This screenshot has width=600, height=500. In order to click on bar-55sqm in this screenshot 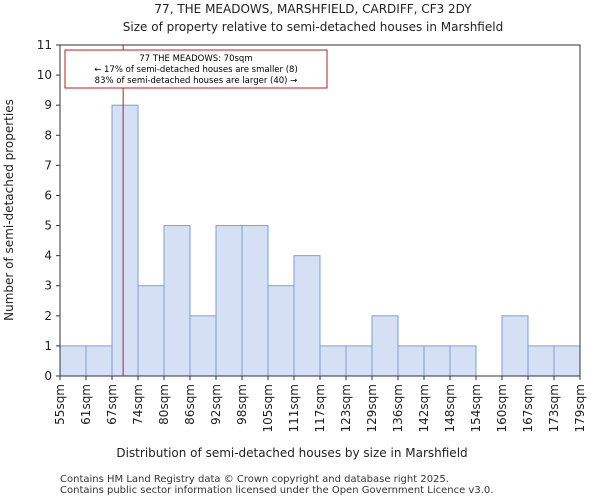, I will do `click(73, 361)`.